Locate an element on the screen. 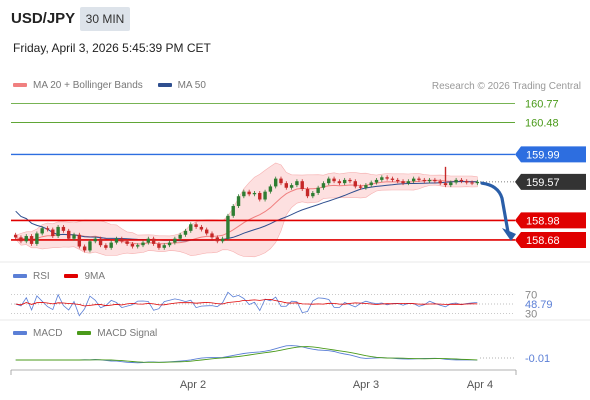  legend-ma50-label: MA 50 is located at coordinates (191, 85).